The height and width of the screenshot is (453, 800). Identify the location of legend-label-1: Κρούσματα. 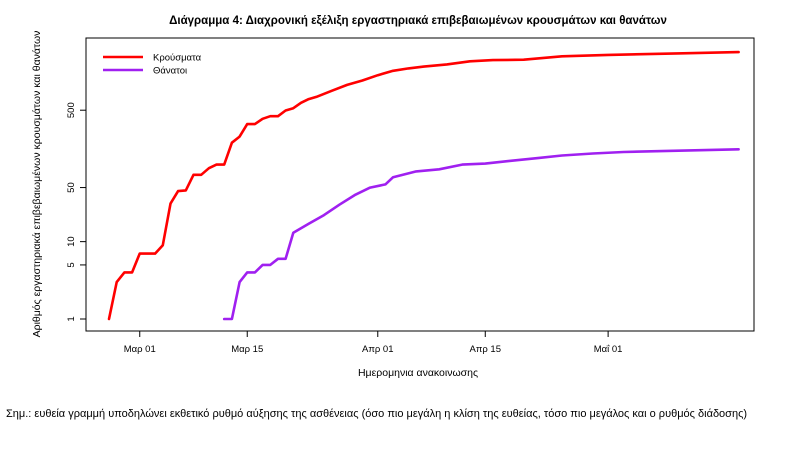
(177, 58).